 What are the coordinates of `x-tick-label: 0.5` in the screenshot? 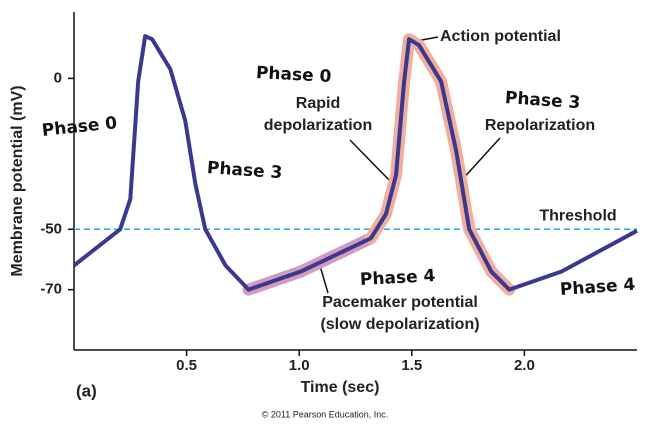 It's located at (186, 365).